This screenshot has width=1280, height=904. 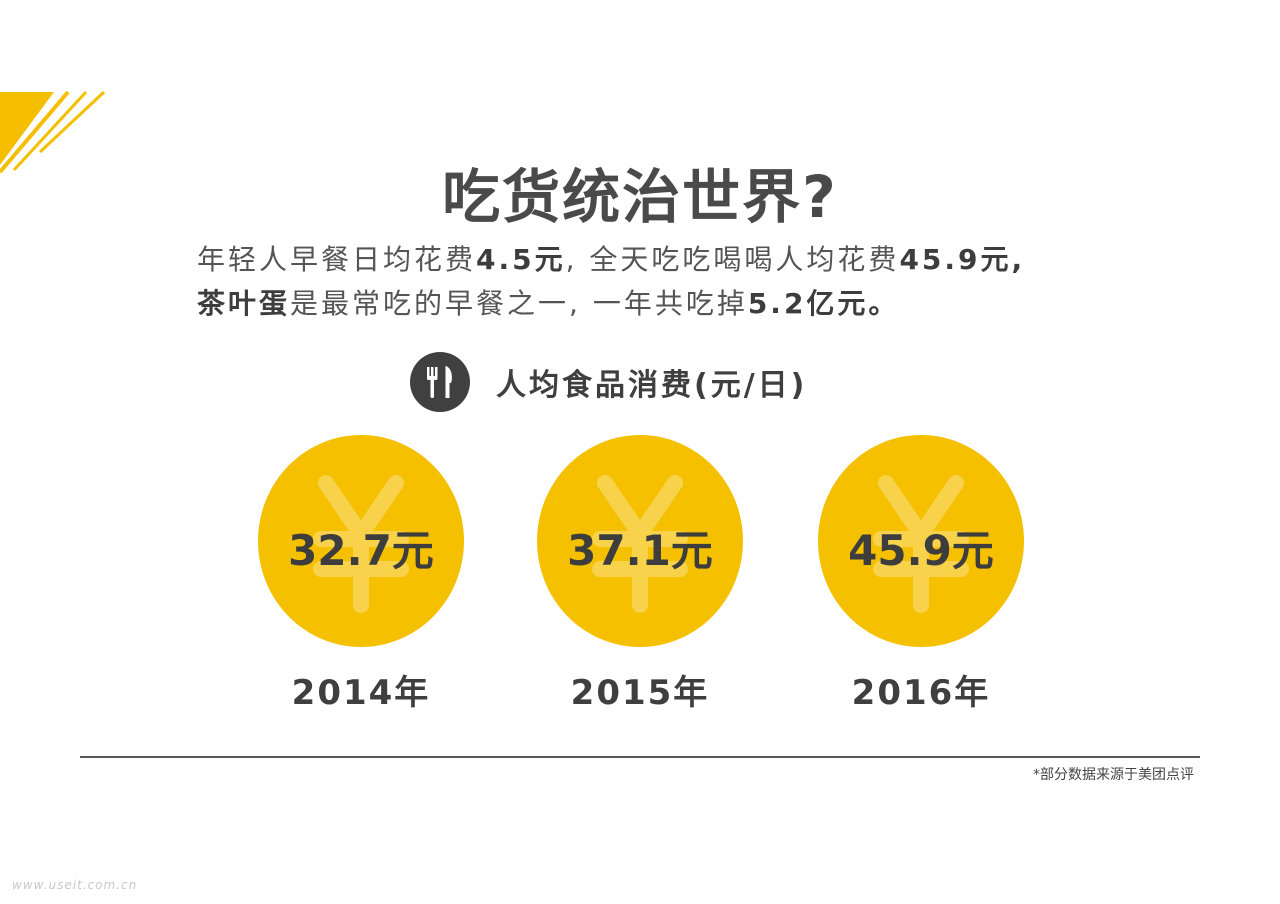 I want to click on watermark: www.useit.com.cn, so click(x=75, y=885).